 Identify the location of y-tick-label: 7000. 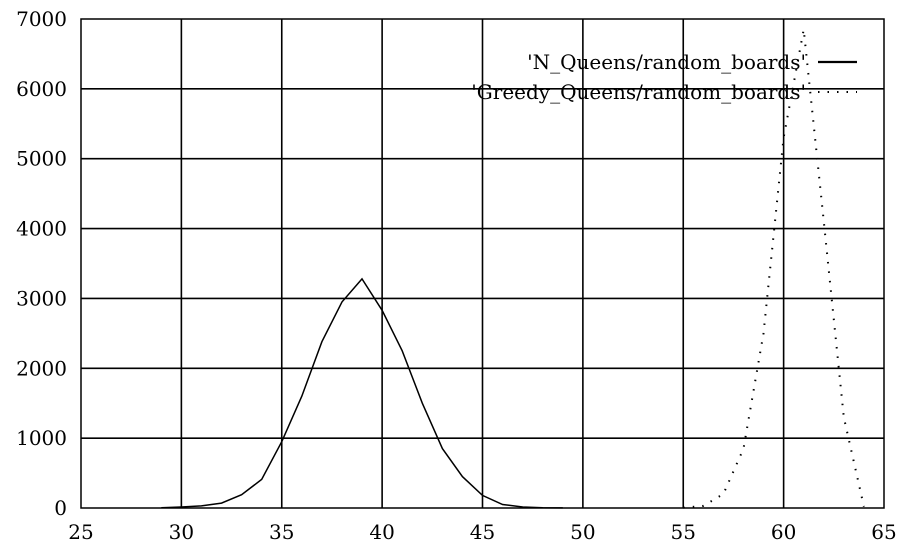
(41, 19).